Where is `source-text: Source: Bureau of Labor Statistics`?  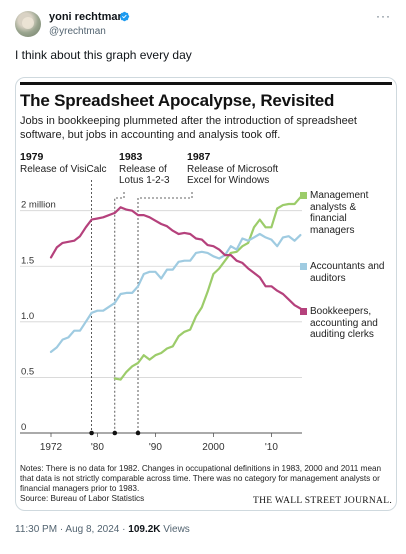 source-text: Source: Bureau of Labor Statistics is located at coordinates (82, 498).